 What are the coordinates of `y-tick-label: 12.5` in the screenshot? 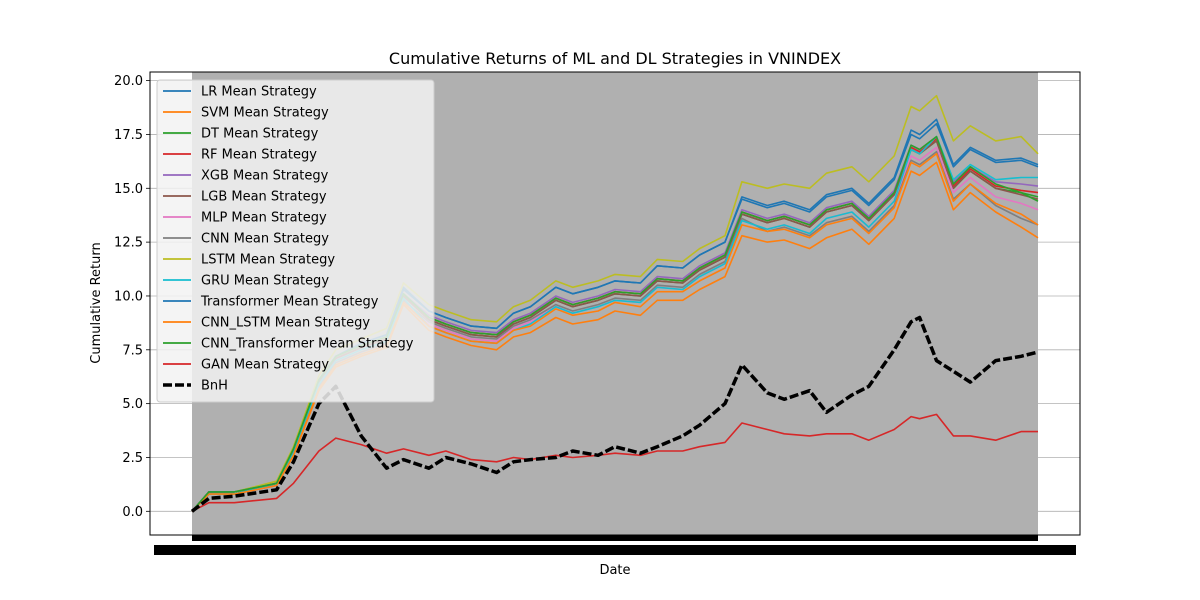 It's located at (128, 243).